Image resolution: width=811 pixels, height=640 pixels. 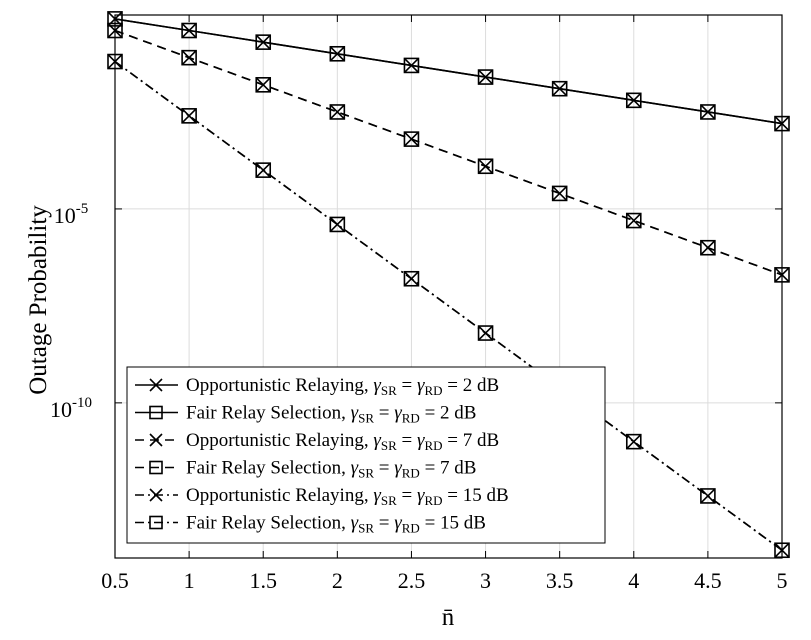 I want to click on legend-label: Fair Relay Selection, γSR = γRD = 2 dB, so click(x=331, y=414).